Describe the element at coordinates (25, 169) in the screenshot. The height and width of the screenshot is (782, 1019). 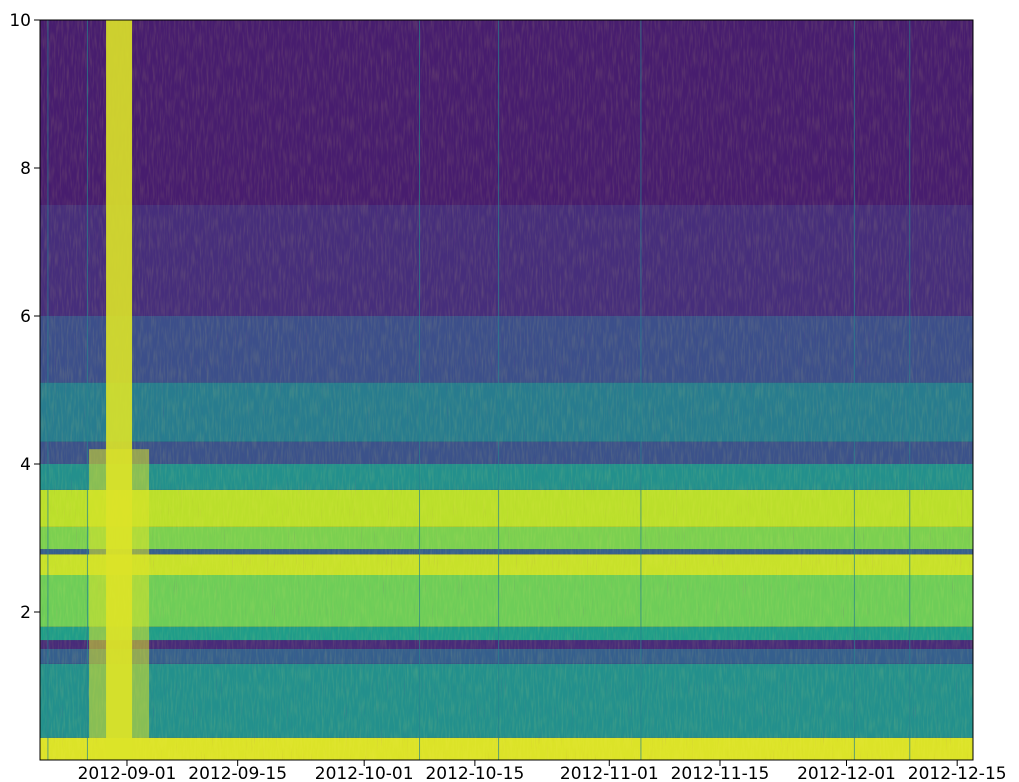
I see `y-tick-label: 8` at that location.